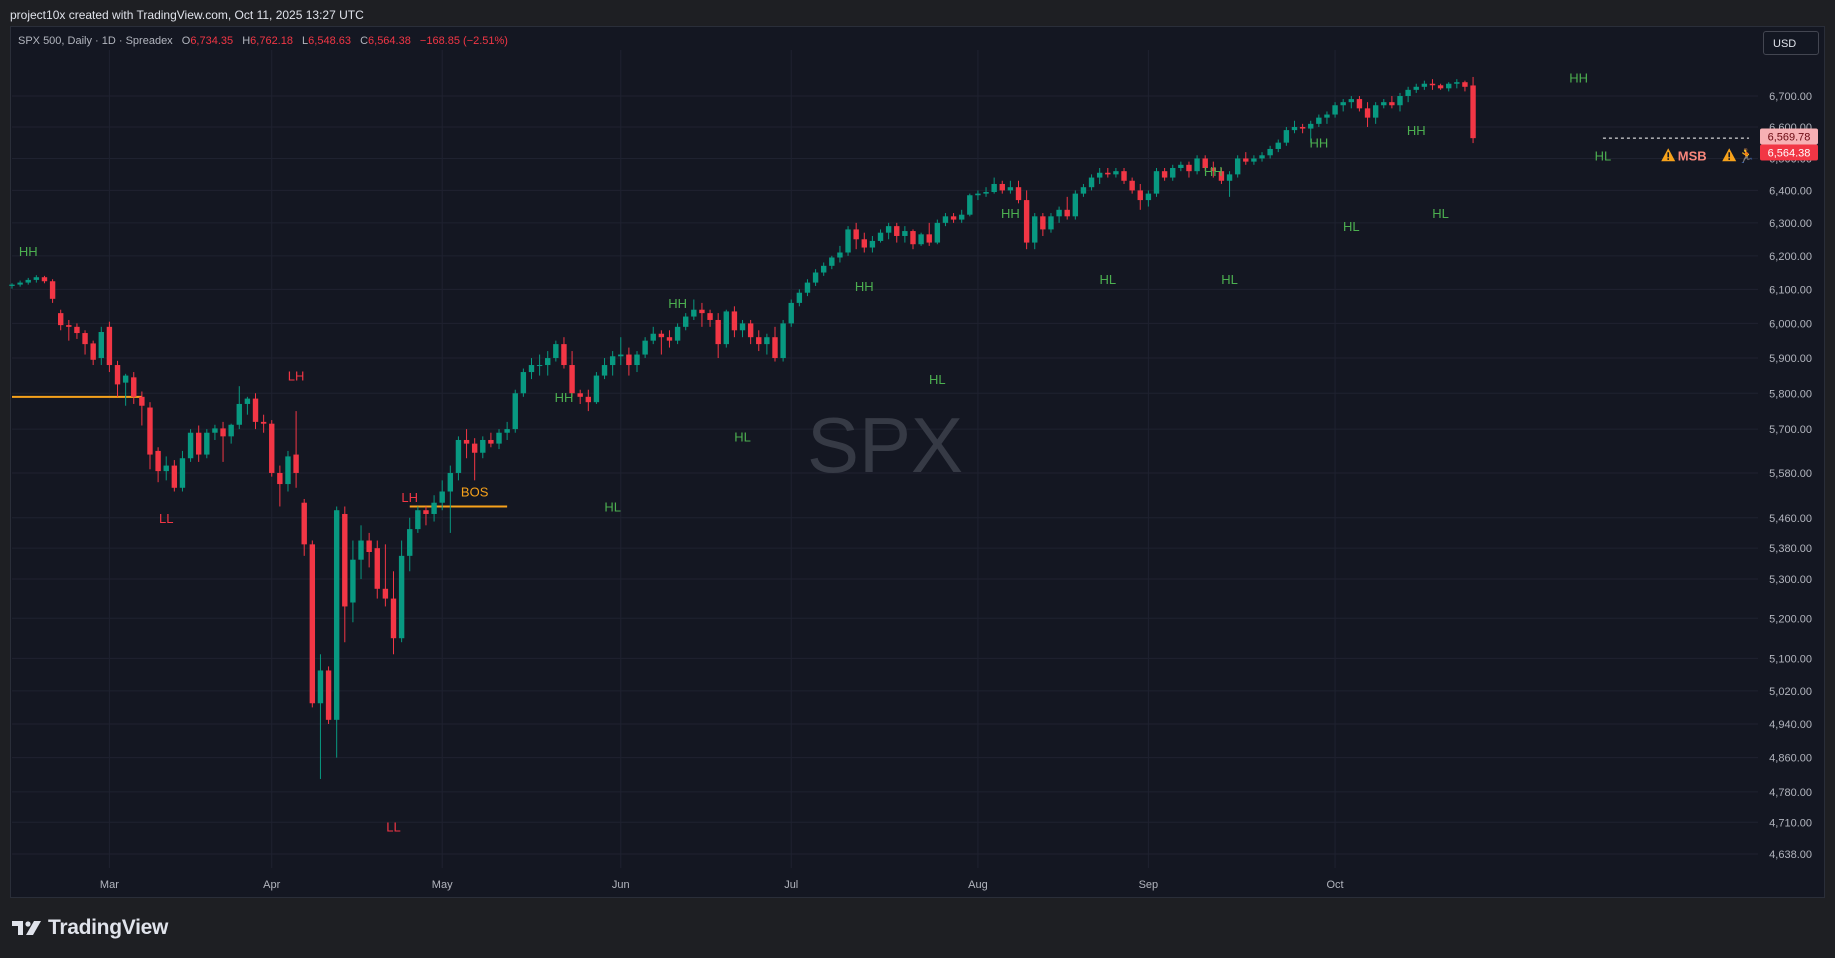  I want to click on legend-open-key: O, so click(186, 41).